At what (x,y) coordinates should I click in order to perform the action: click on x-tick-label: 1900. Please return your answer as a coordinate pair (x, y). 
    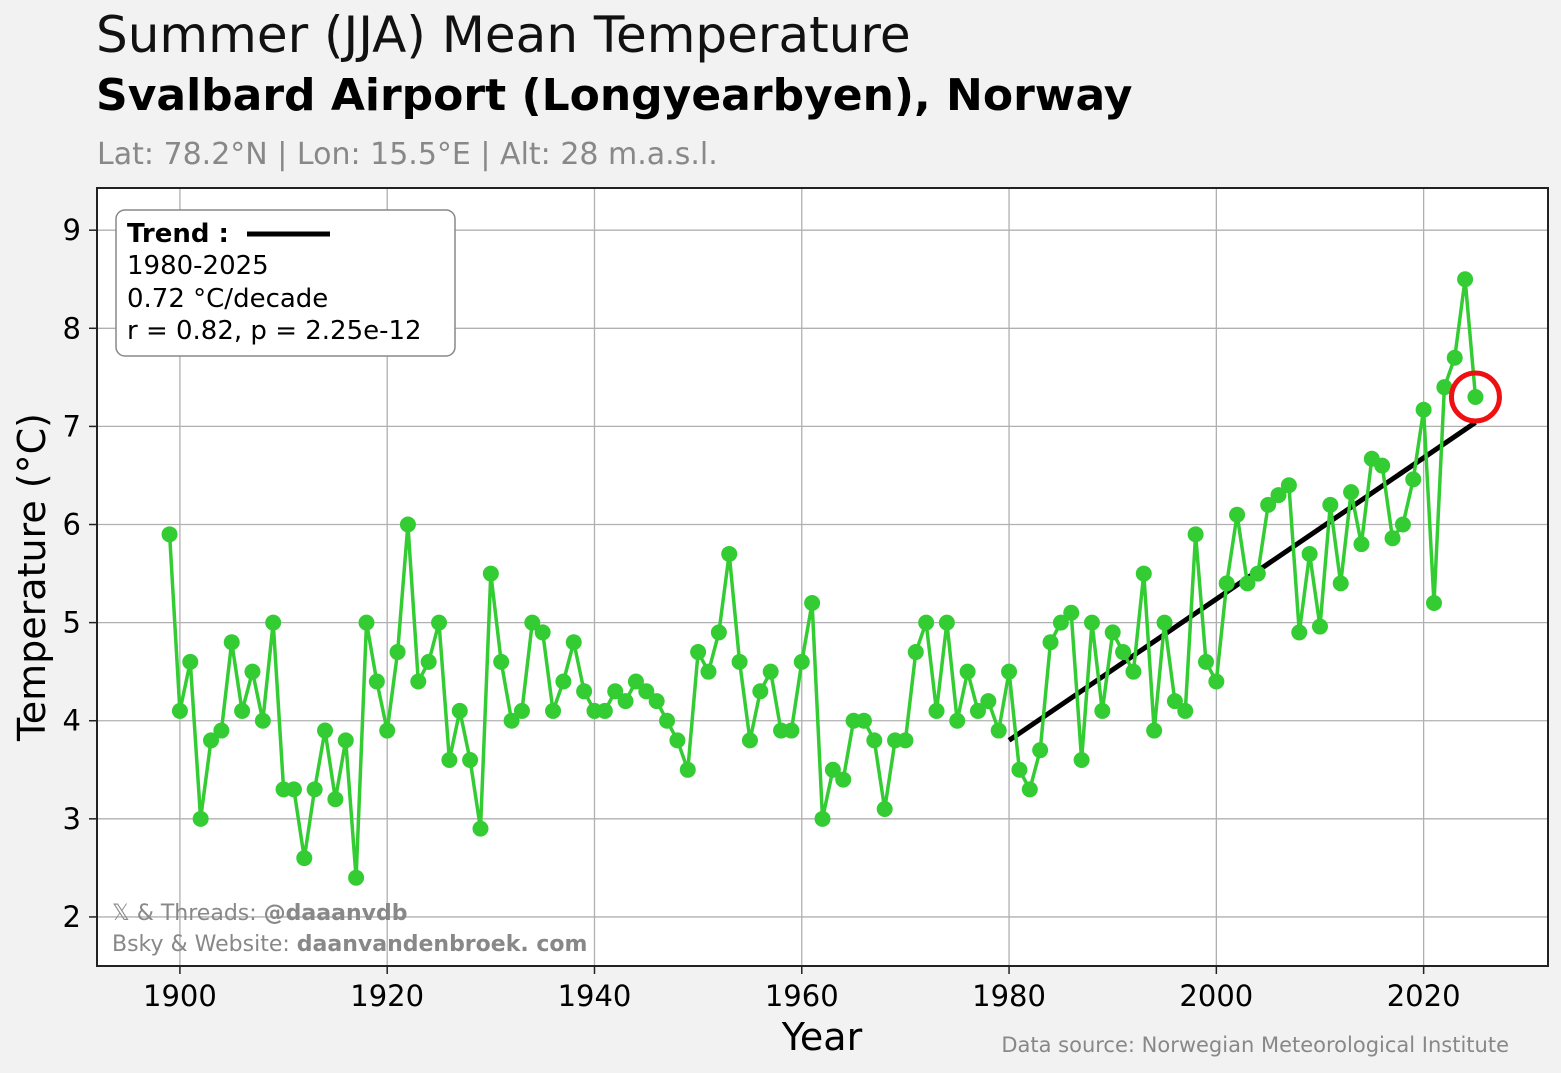
    Looking at the image, I should click on (180, 996).